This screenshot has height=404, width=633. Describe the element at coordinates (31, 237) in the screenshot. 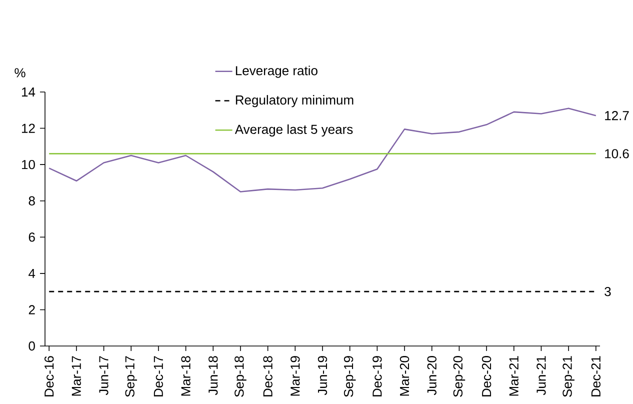

I see `y-tick-label: 6` at that location.